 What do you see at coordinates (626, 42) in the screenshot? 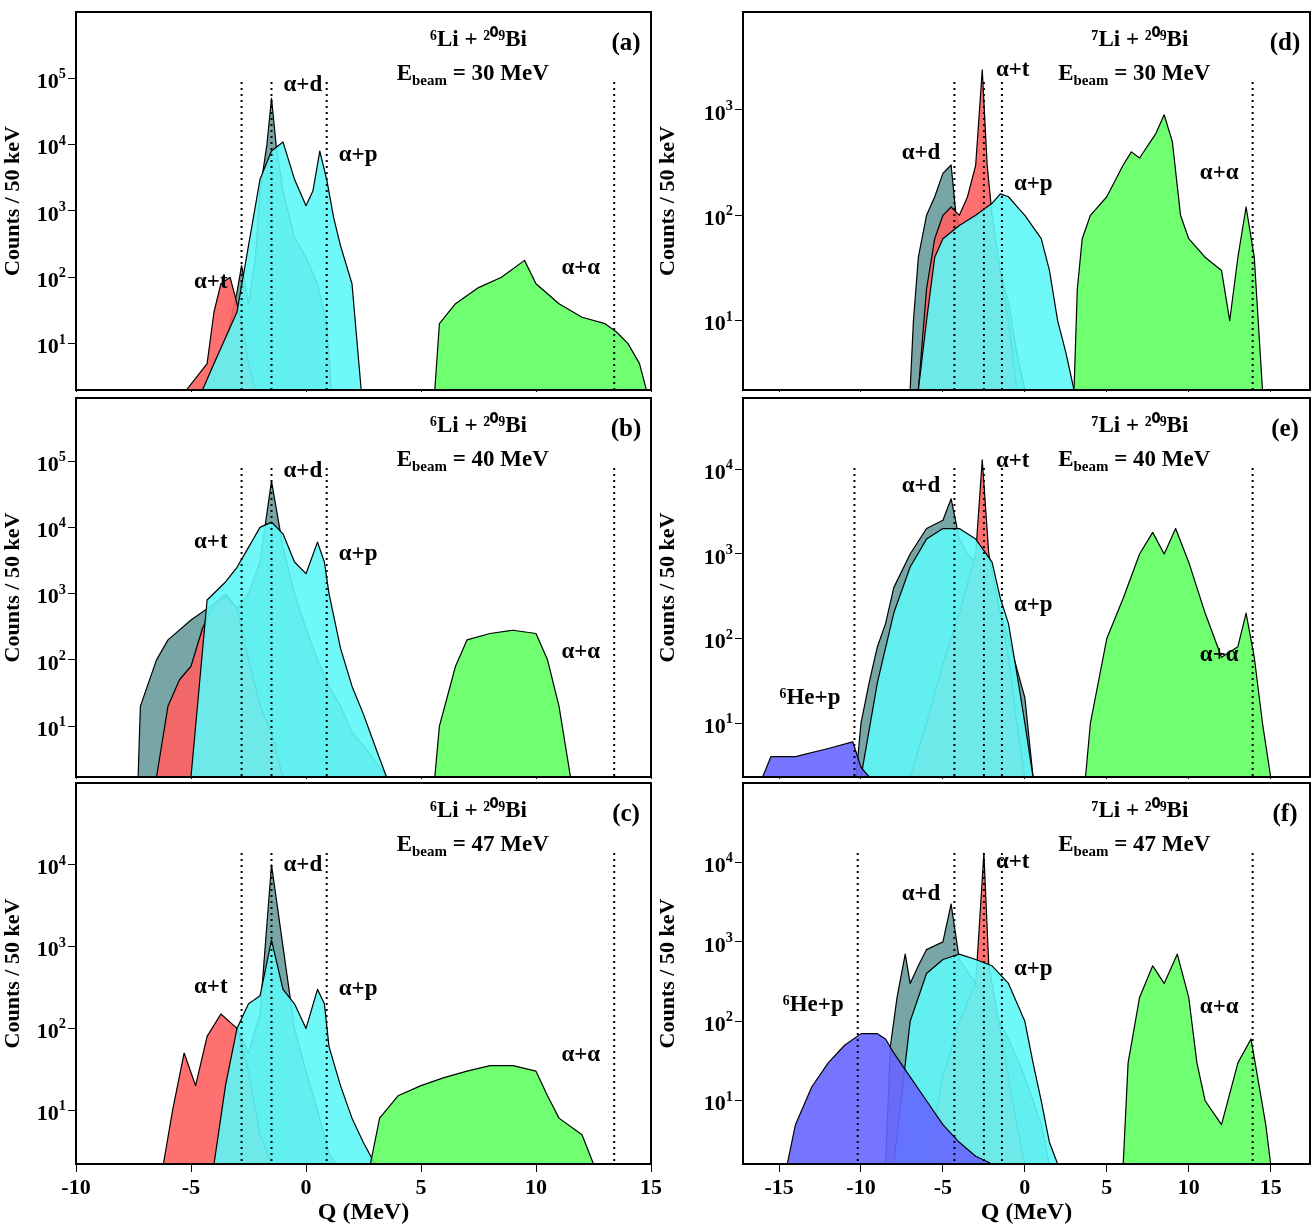
I see `annotation: (a)` at bounding box center [626, 42].